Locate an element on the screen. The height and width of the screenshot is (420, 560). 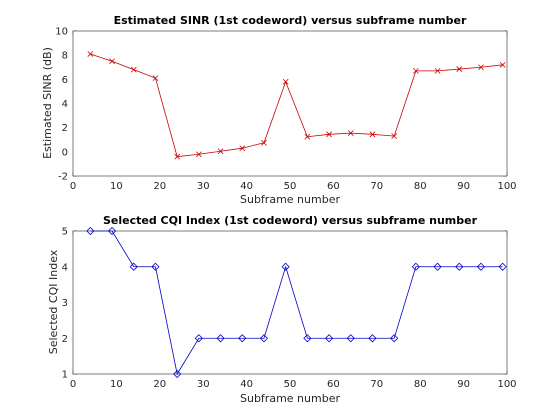
cqi-chart-ylabel: Selected CQI Index is located at coordinates (53, 301).